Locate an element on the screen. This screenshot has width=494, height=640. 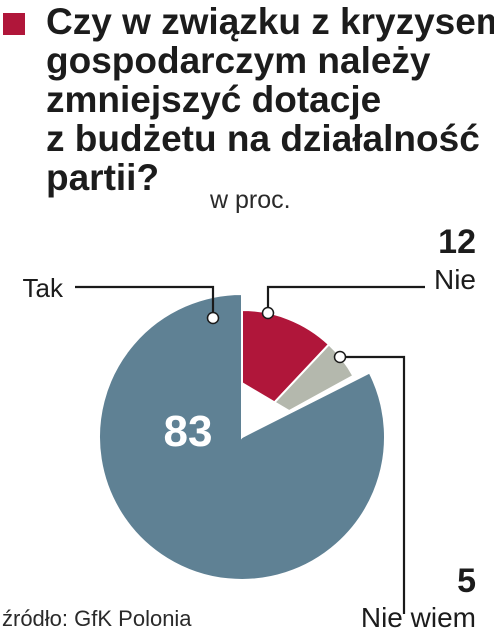
unit-label: w proc. is located at coordinates (250, 200).